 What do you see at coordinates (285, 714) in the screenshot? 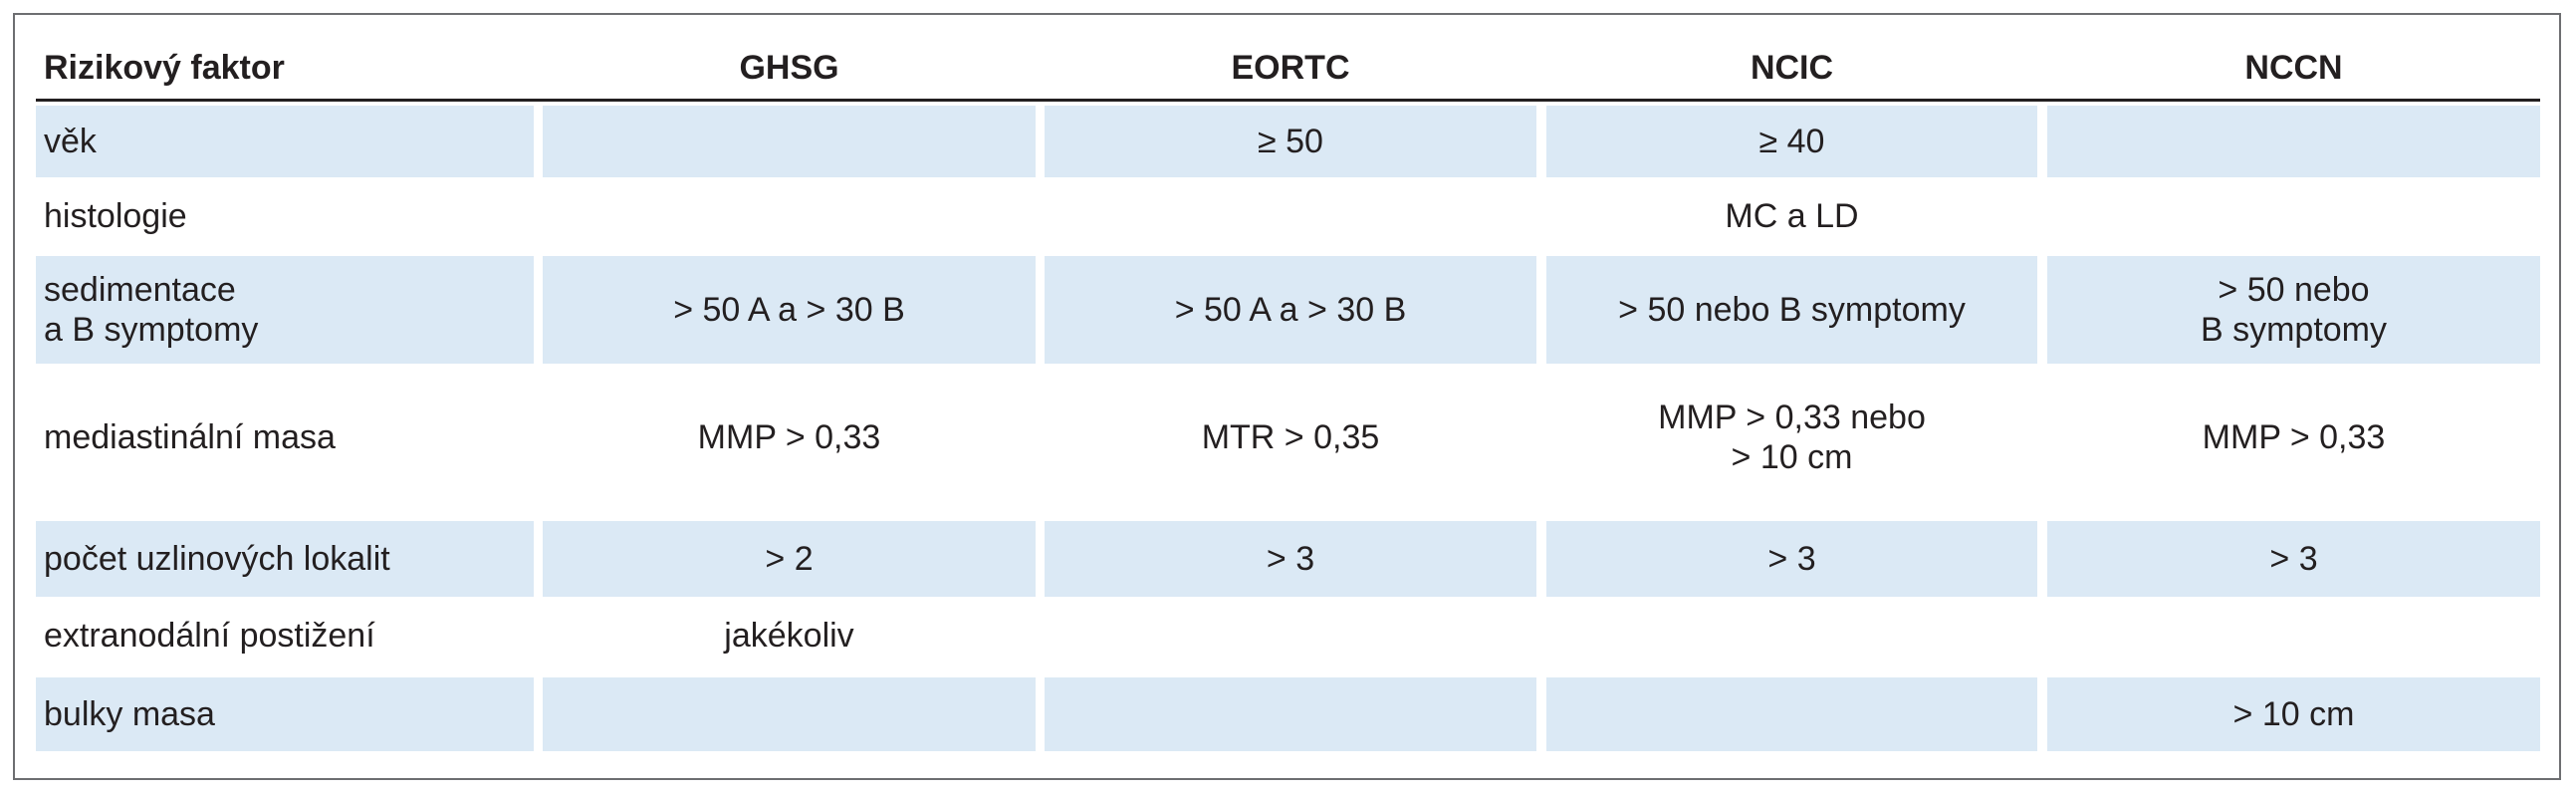
I see `row-label: bulky masa` at bounding box center [285, 714].